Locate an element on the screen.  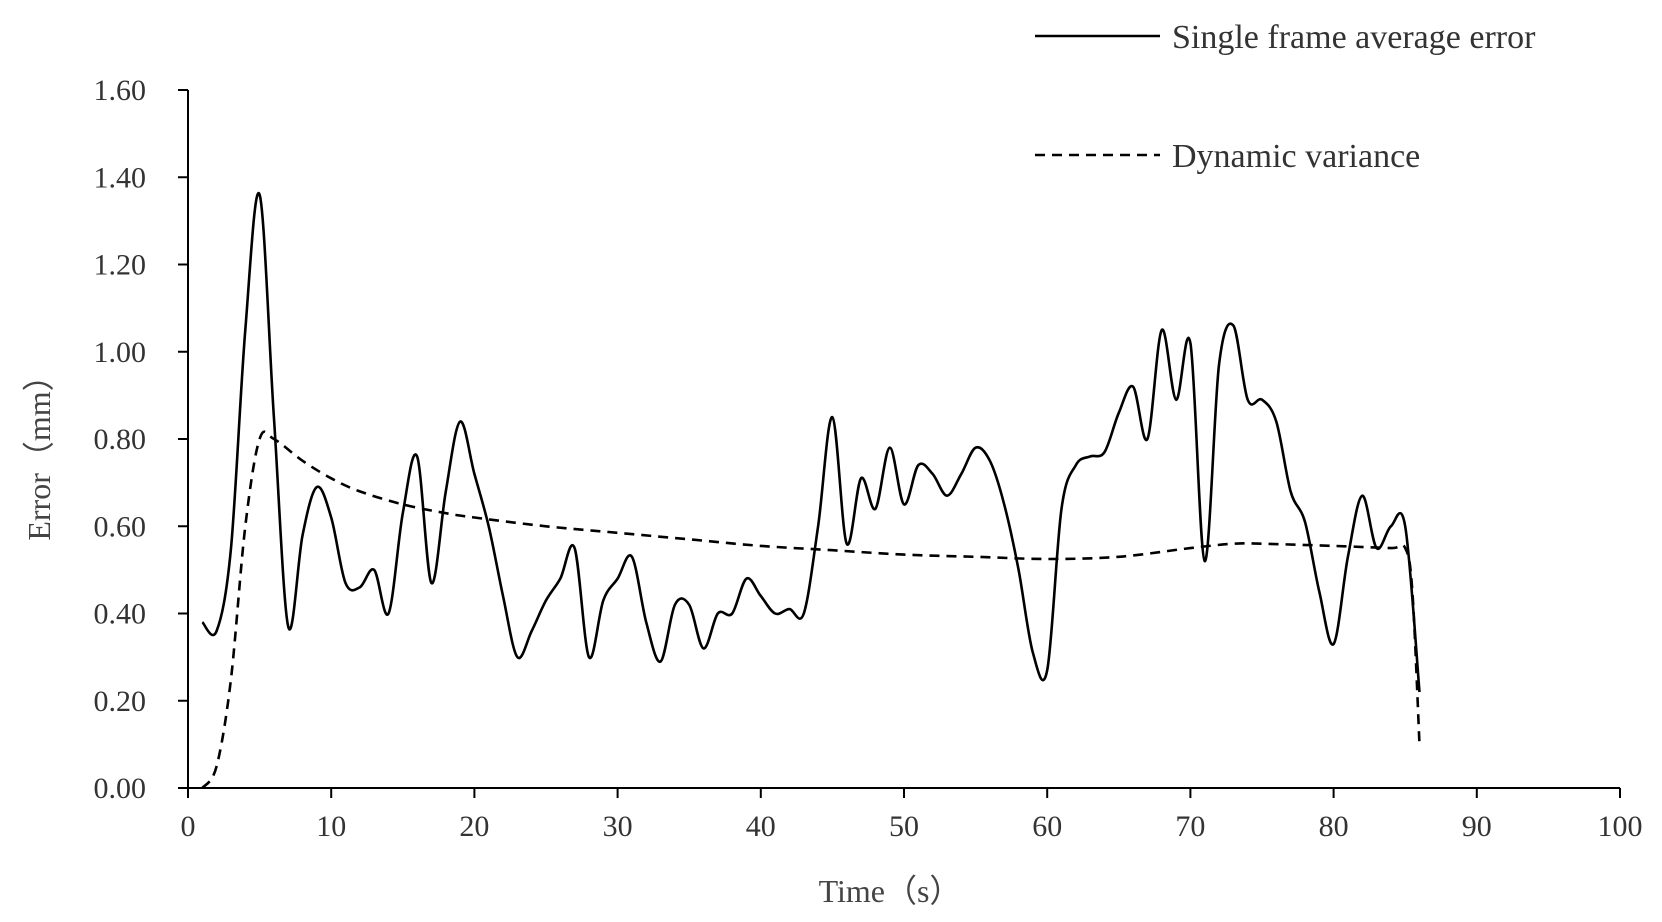
x-tick-label: 60 is located at coordinates (1047, 826).